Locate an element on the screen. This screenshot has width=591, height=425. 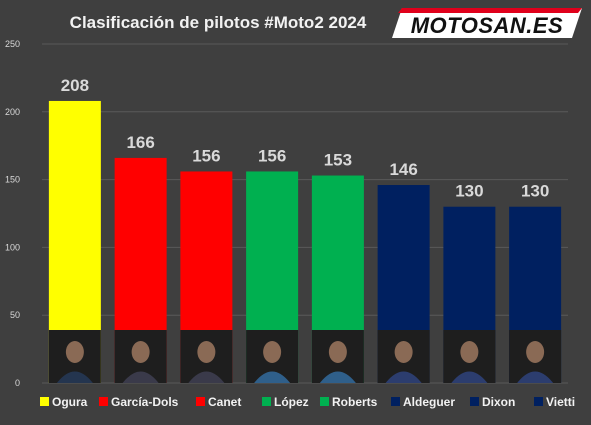
legend-label: García-Dols is located at coordinates (145, 402).